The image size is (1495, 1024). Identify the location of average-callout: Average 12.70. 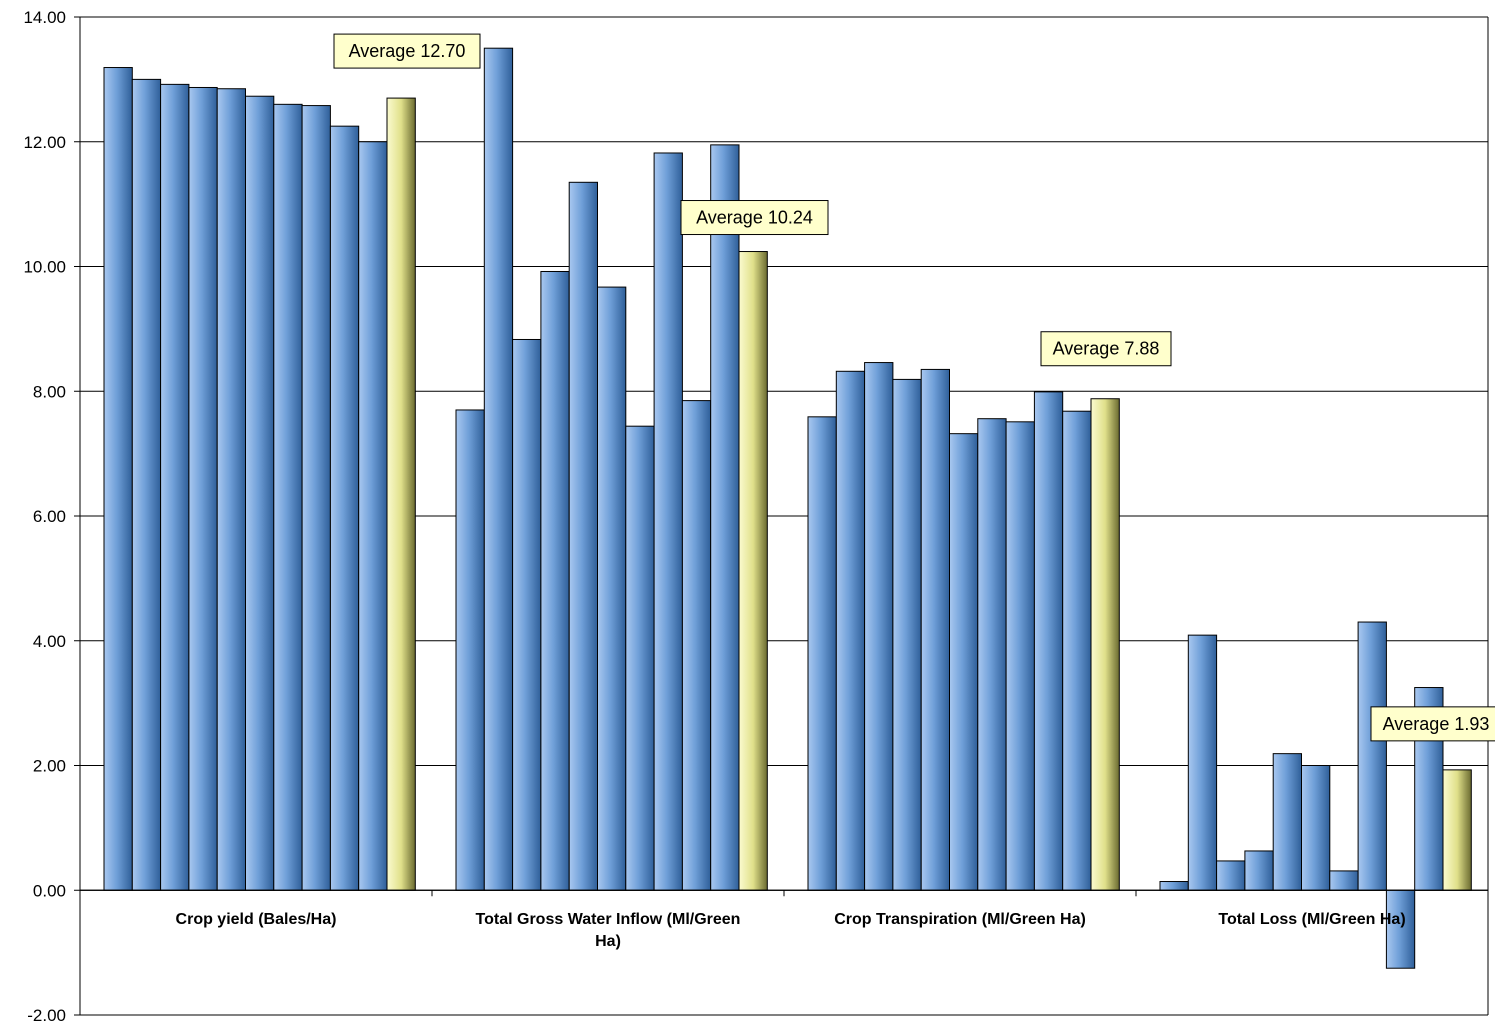
(407, 51).